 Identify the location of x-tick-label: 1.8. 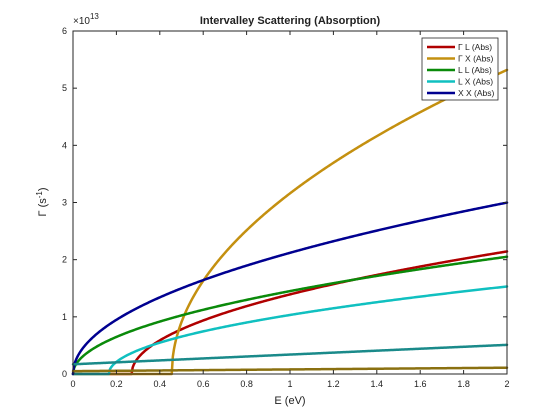
(463, 384).